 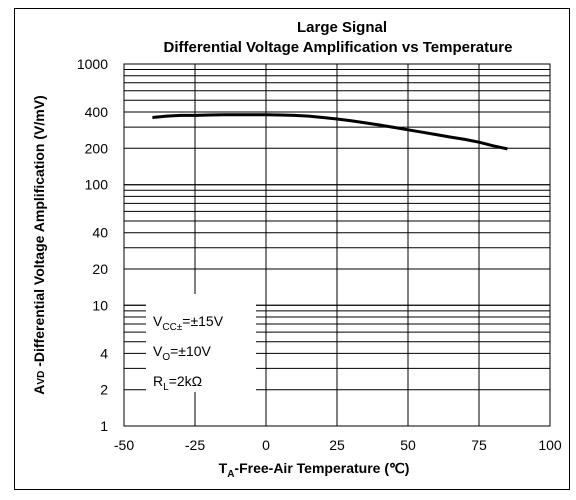 I want to click on y-tick-label: 4, so click(x=104, y=353).